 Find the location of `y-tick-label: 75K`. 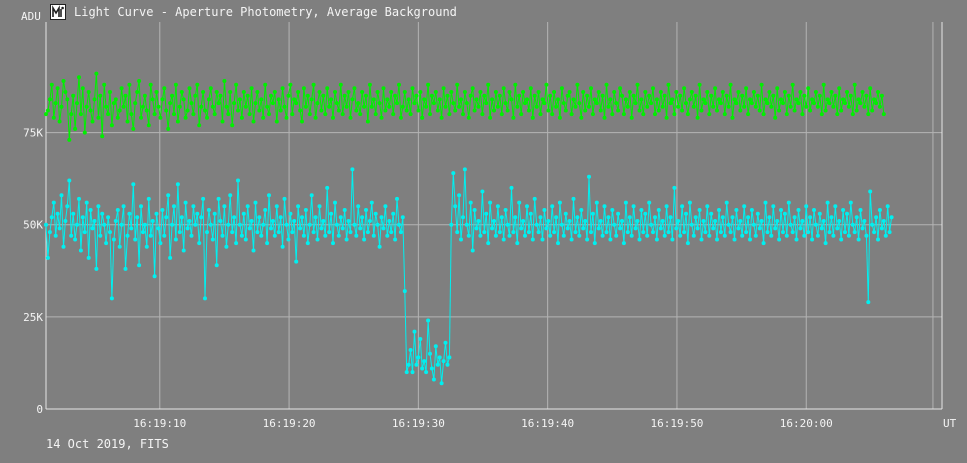

y-tick-label: 75K is located at coordinates (33, 133).